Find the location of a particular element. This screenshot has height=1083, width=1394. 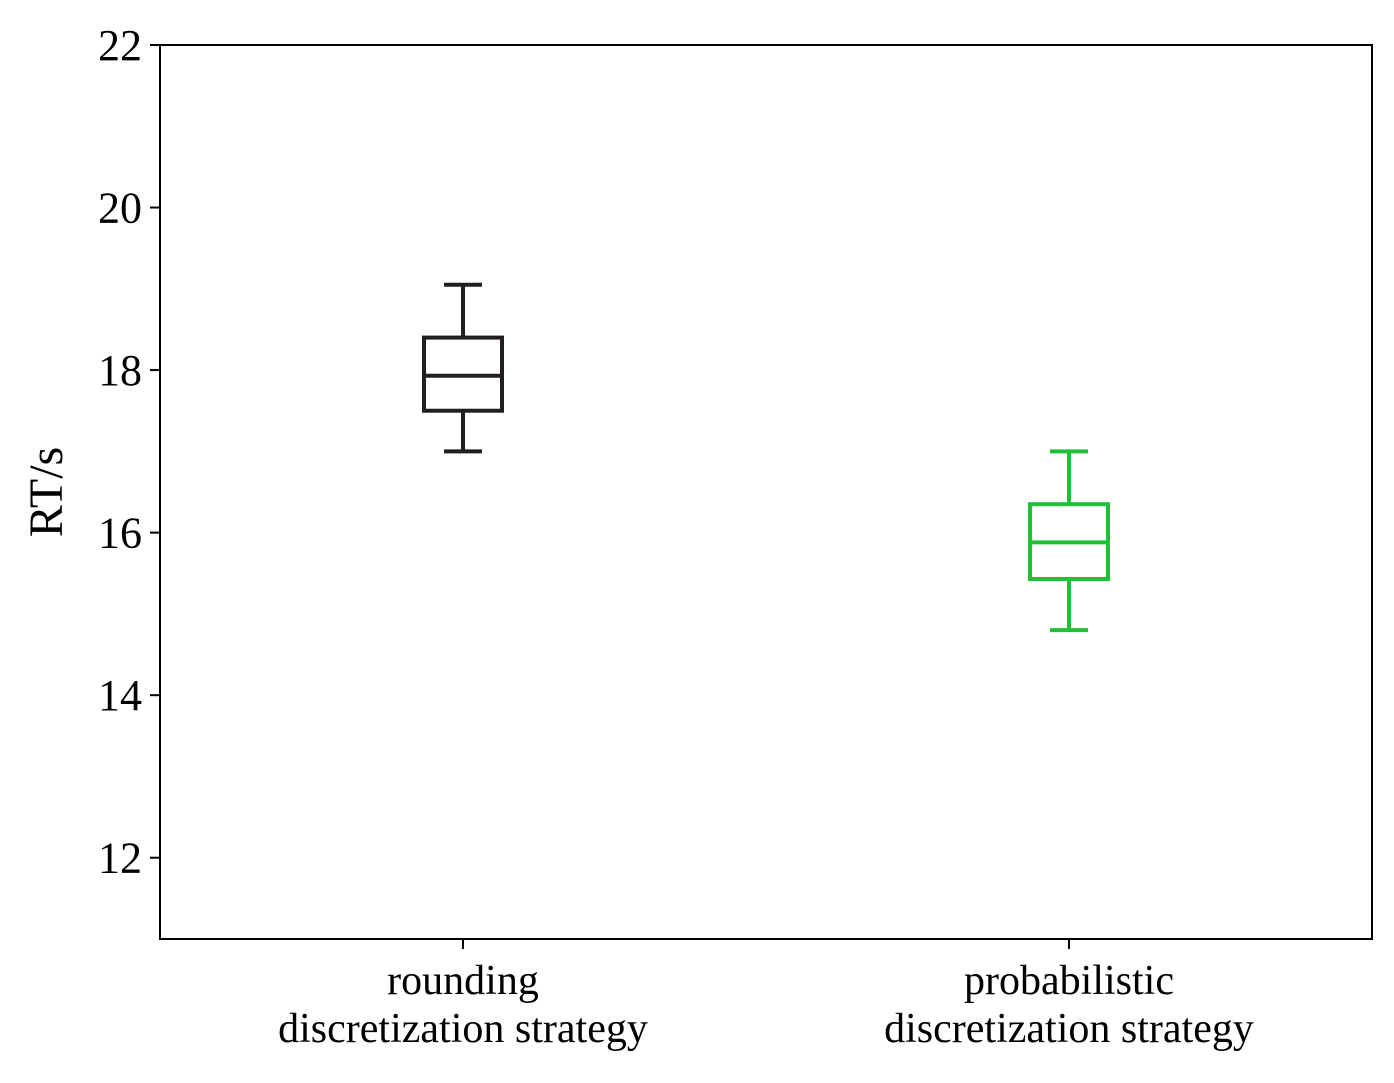

y-tick-label: 16 is located at coordinates (120, 533).